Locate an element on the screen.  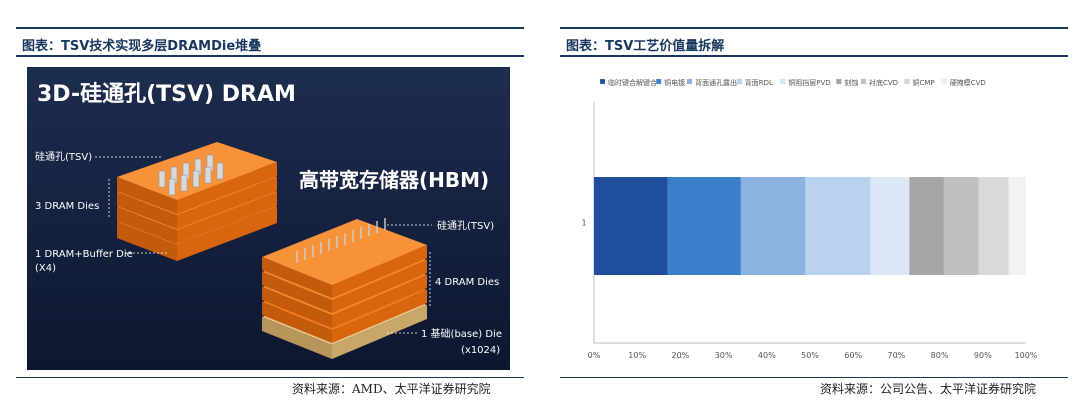
x-tick-label: 70% is located at coordinates (897, 355).